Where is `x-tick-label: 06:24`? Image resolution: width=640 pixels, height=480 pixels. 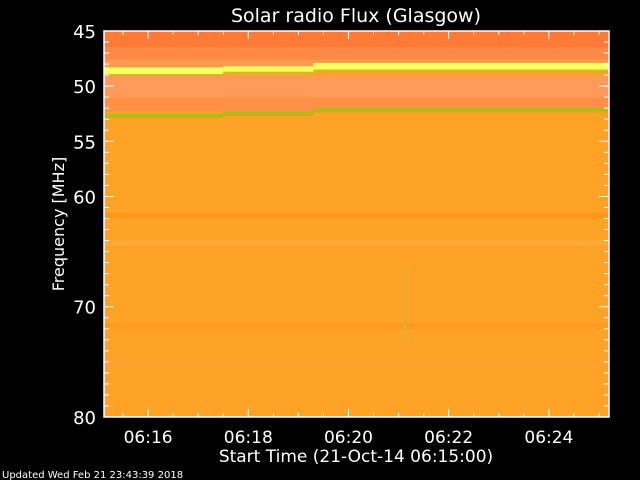
x-tick-label: 06:24 is located at coordinates (548, 438).